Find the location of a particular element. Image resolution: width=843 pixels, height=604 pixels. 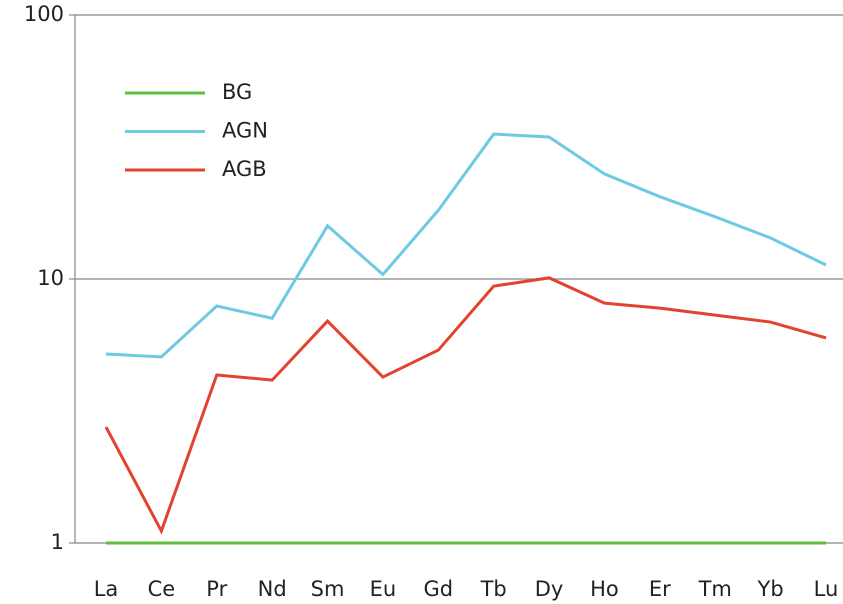

x-tick-label: Yb is located at coordinates (770, 589).